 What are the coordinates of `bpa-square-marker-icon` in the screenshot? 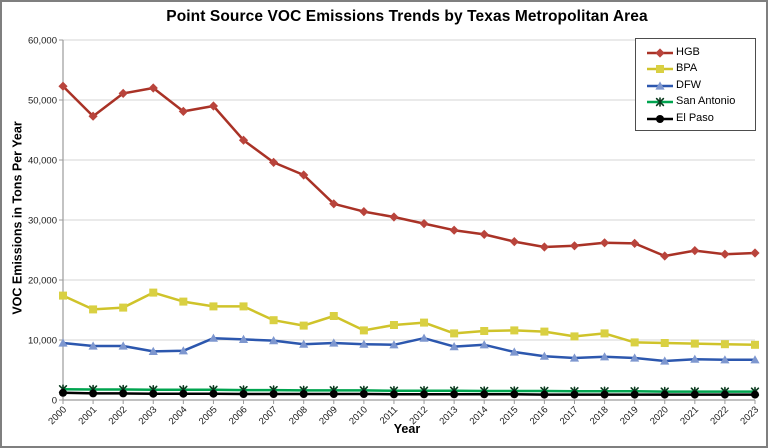 It's located at (660, 68).